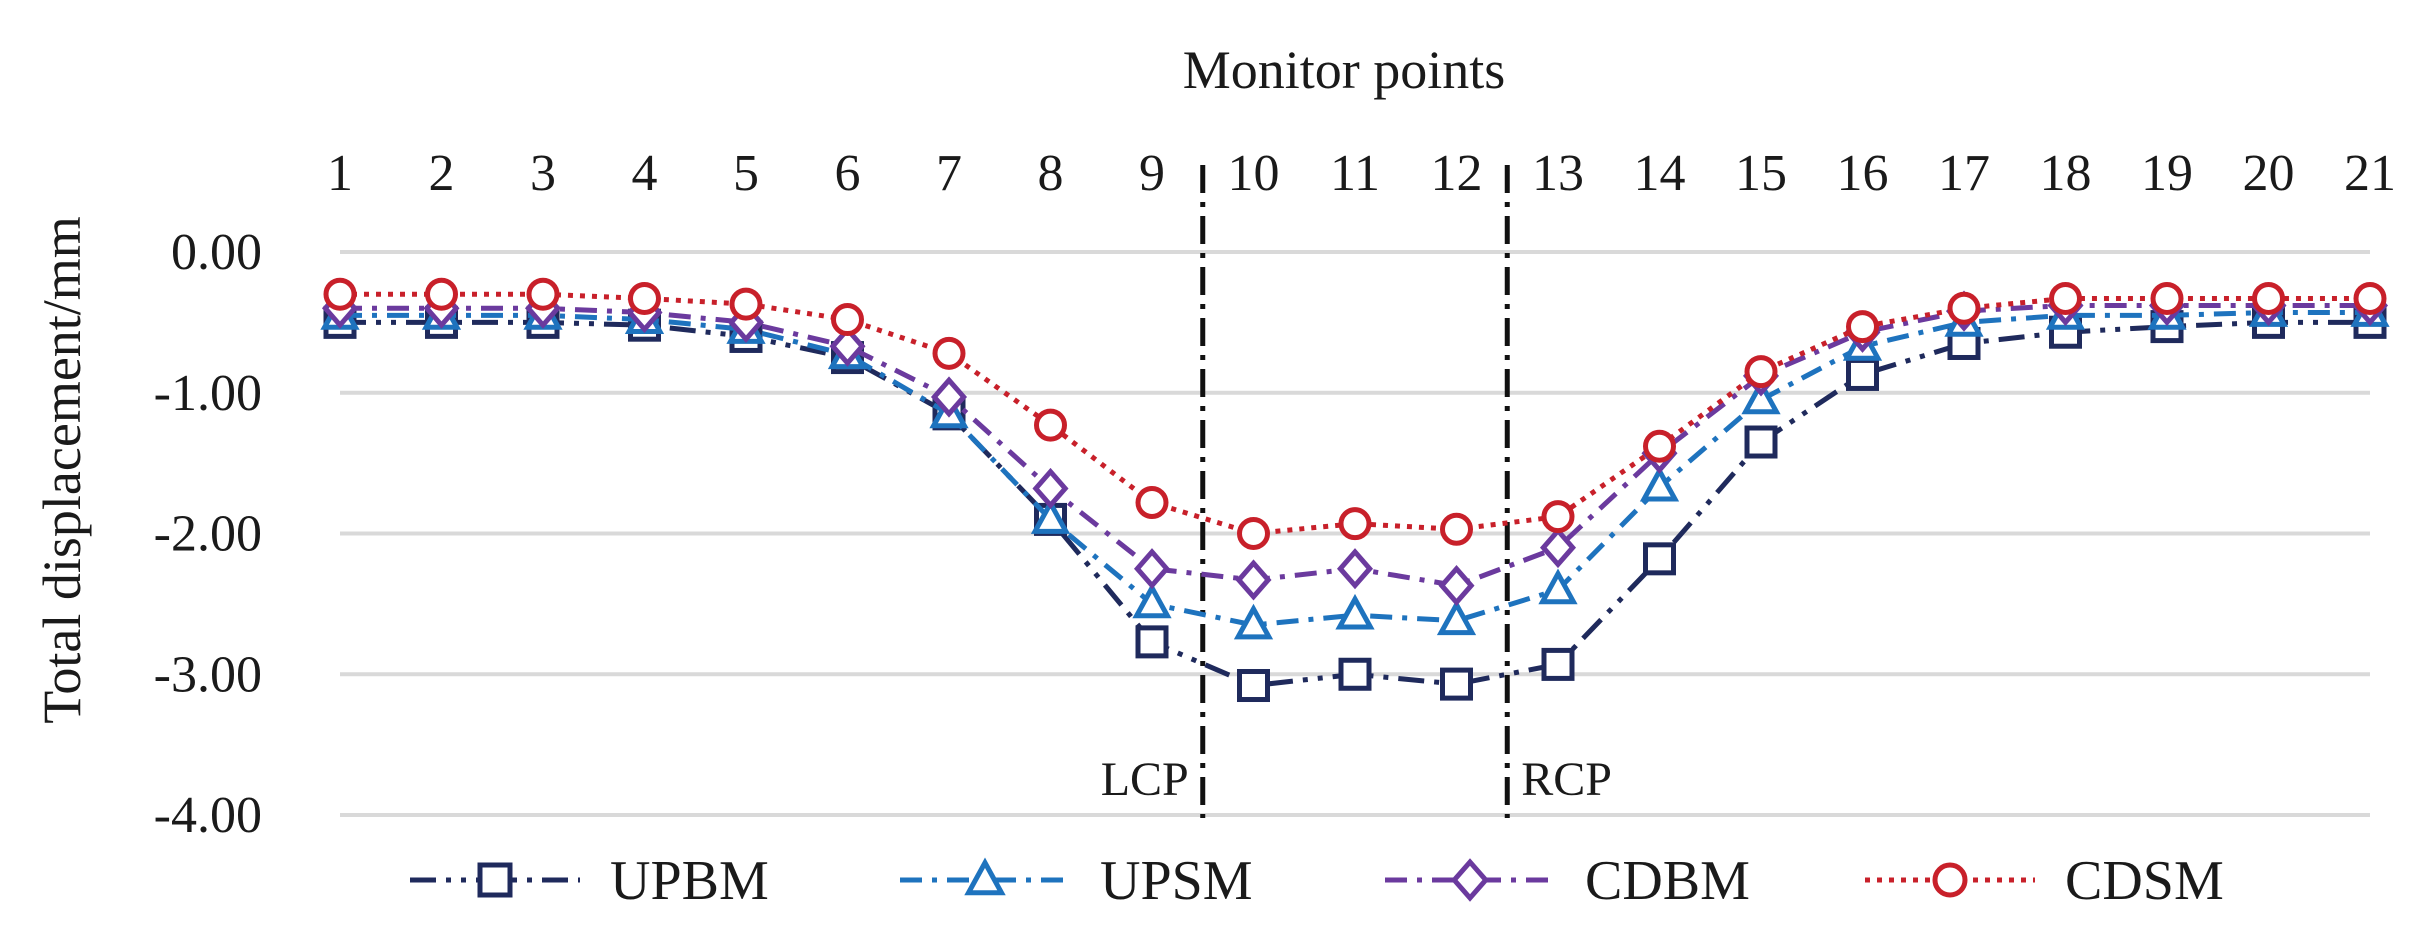 This screenshot has width=2422, height=950. What do you see at coordinates (1761, 173) in the screenshot?
I see `x-tick-label: 15` at bounding box center [1761, 173].